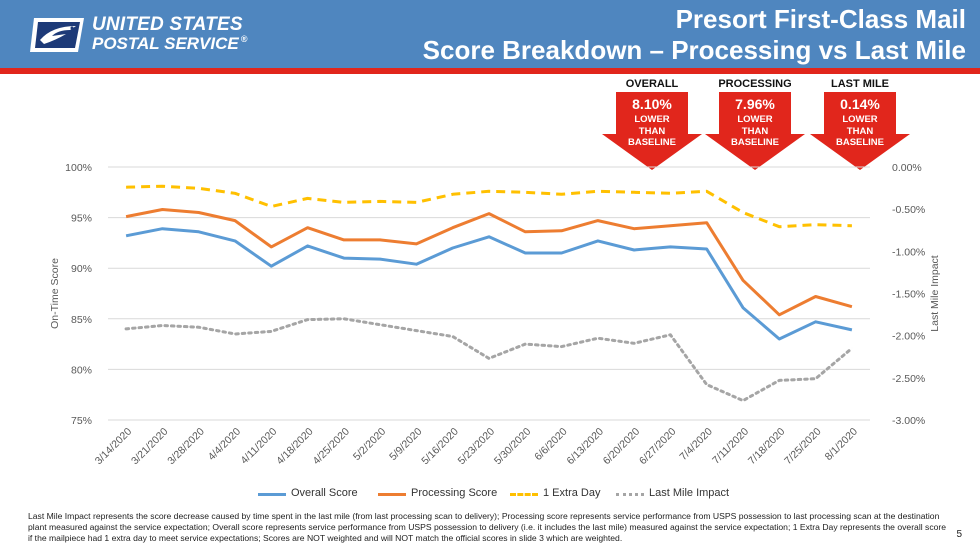  What do you see at coordinates (908, 252) in the screenshot?
I see `y-tick-label-right: -1.00%` at bounding box center [908, 252].